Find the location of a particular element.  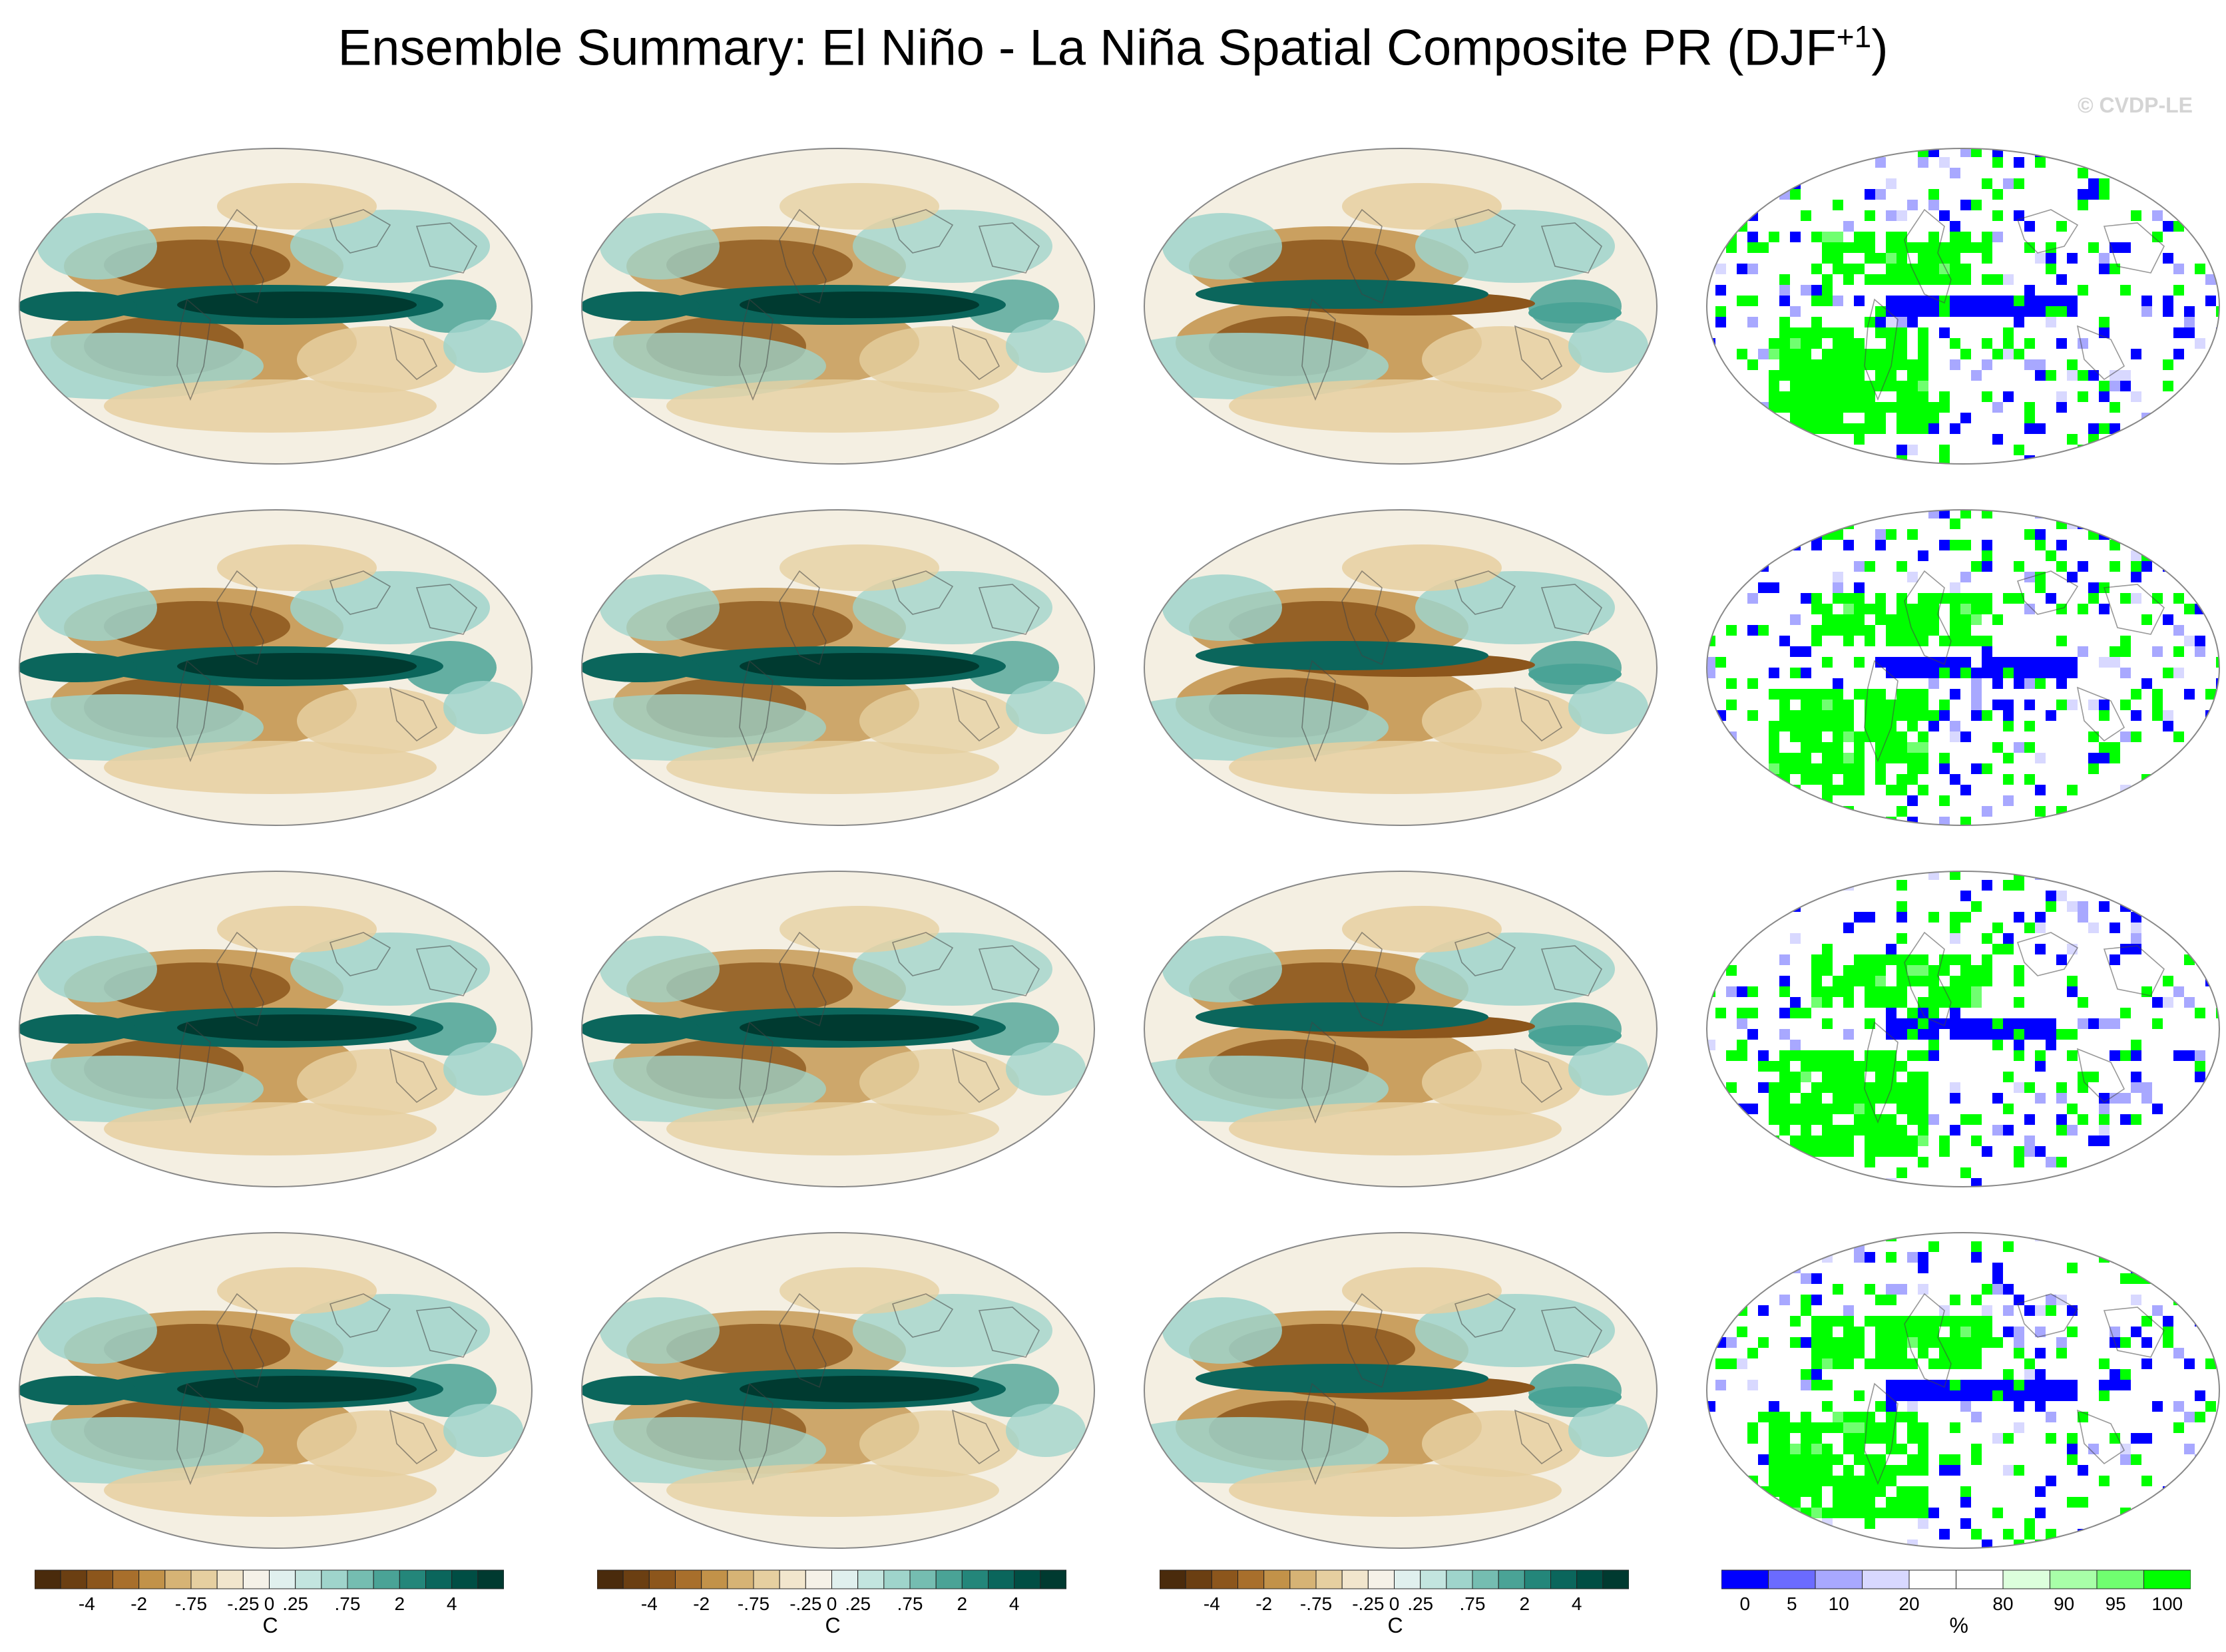

colorbar-tick: -2 is located at coordinates (139, 1603).